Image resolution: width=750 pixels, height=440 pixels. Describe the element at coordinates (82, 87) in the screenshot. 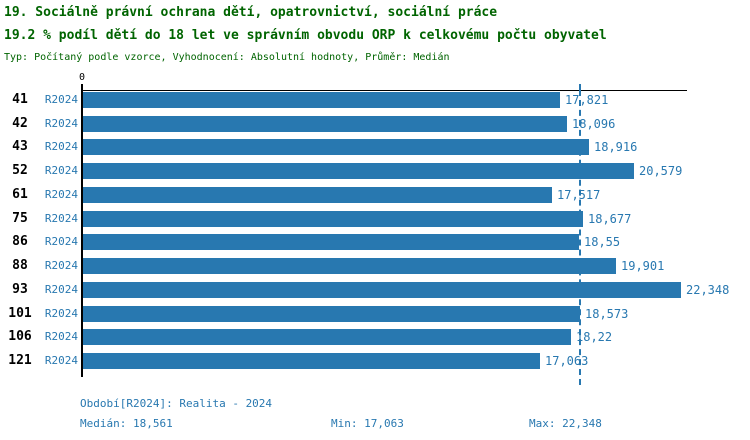

I see `x-axis-origin-tick` at that location.